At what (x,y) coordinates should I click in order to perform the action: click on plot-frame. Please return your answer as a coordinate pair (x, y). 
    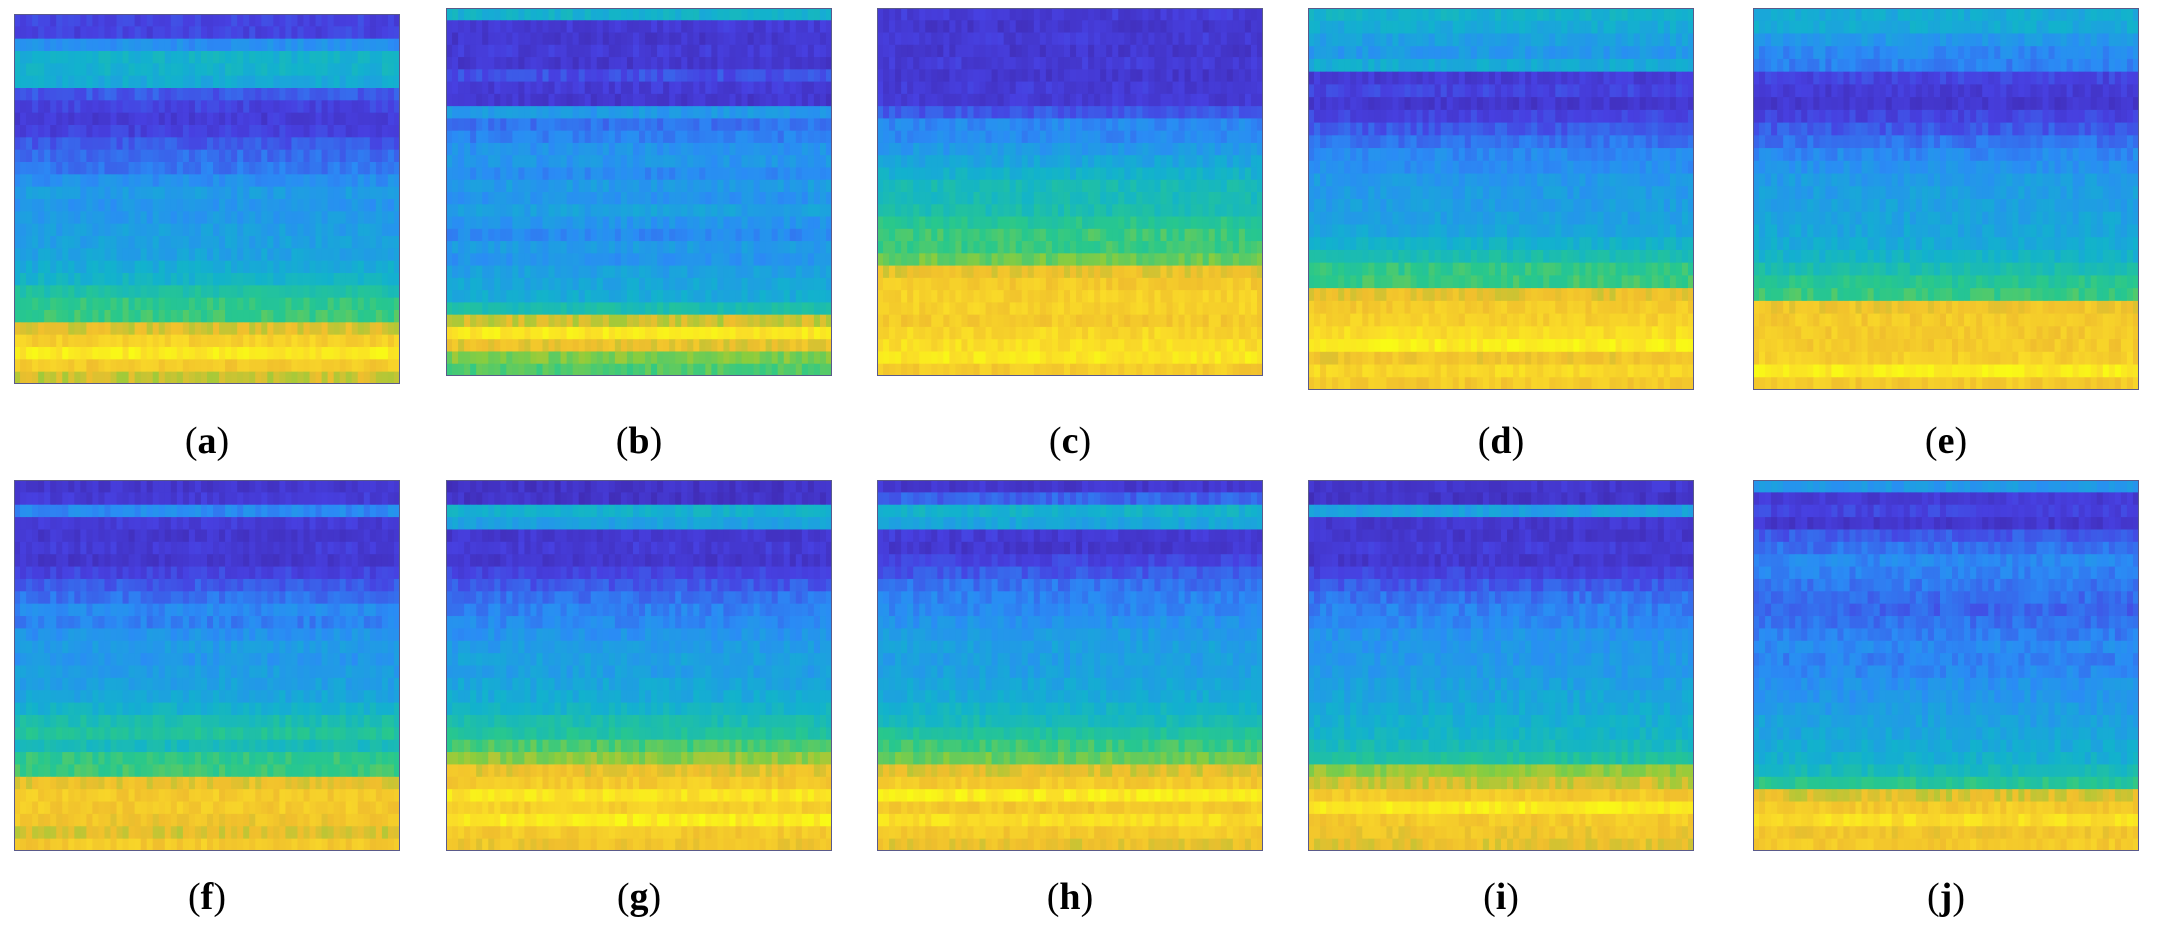
    Looking at the image, I should click on (207, 199).